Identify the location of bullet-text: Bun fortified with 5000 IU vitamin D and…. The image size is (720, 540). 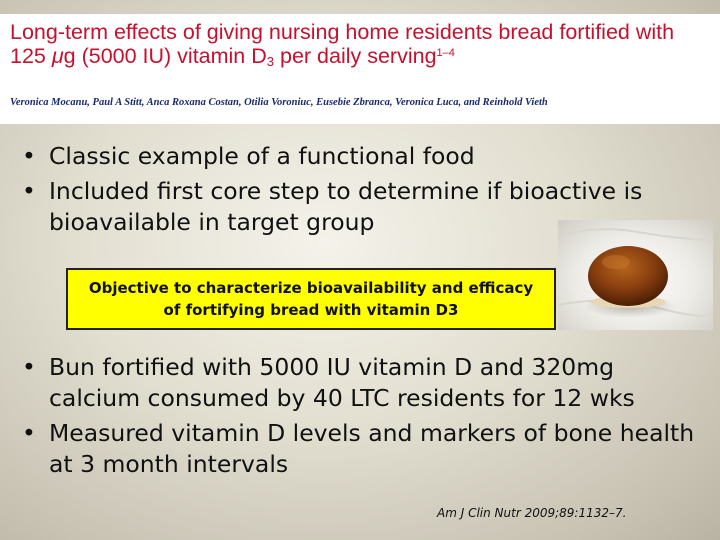
(342, 382).